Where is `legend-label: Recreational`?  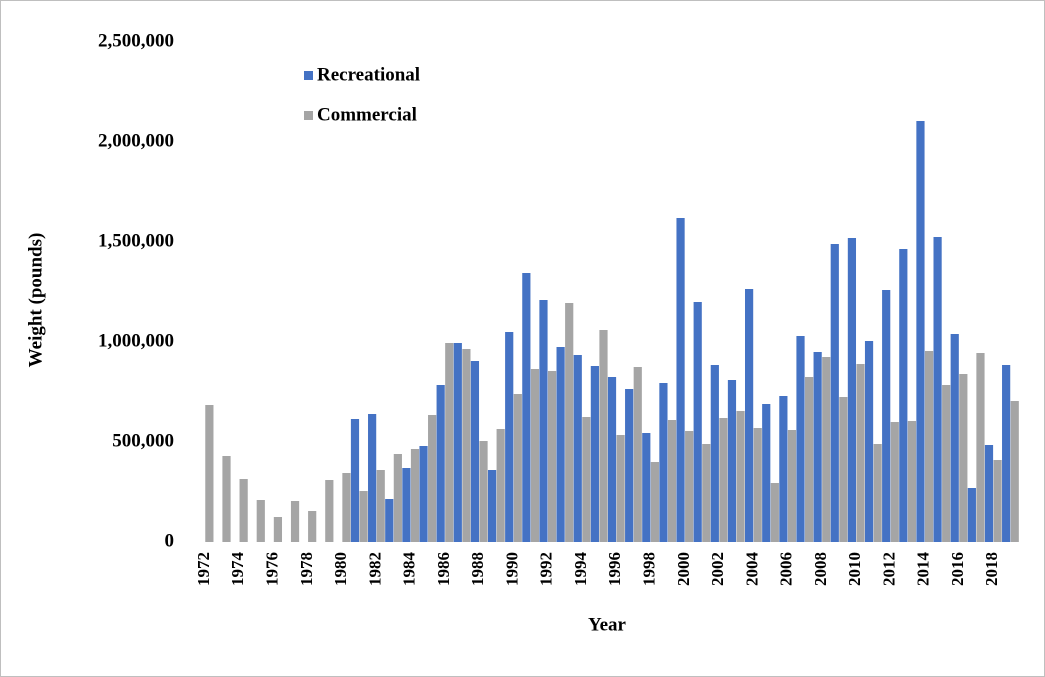
legend-label: Recreational is located at coordinates (368, 74).